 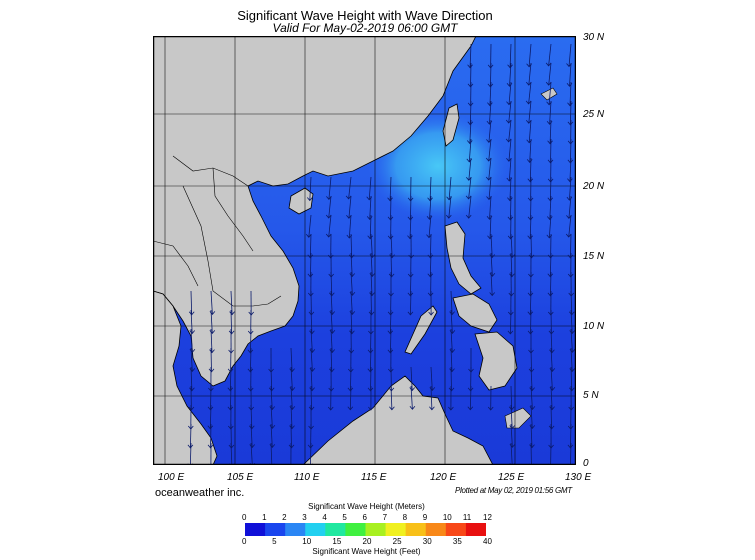 What do you see at coordinates (365, 28) in the screenshot?
I see `valid-time-subtitle: Valid For May-02-2019 06:00 GMT` at bounding box center [365, 28].